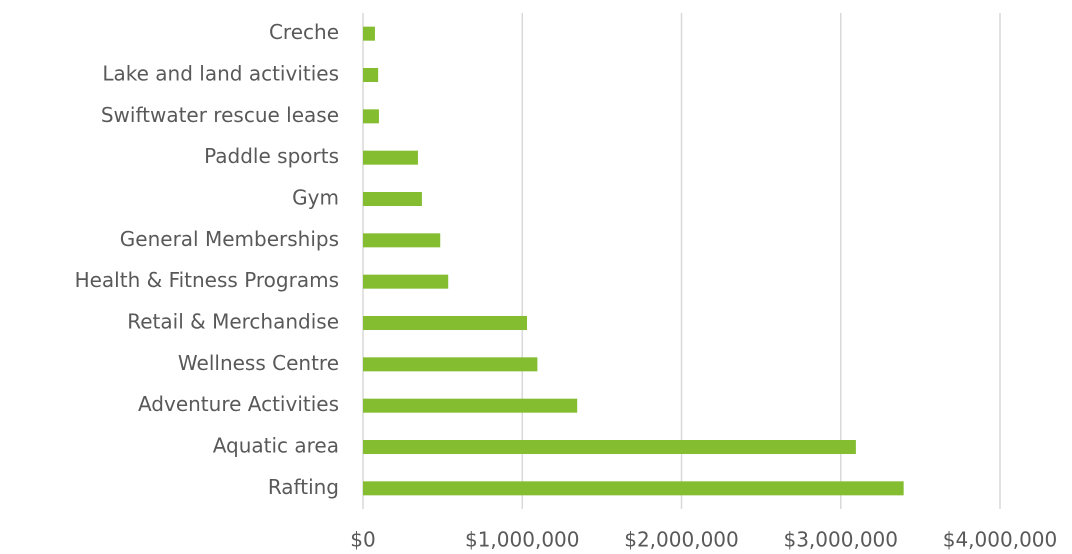 The height and width of the screenshot is (554, 1072). What do you see at coordinates (315, 198) in the screenshot?
I see `y-tick-label: Gym` at bounding box center [315, 198].